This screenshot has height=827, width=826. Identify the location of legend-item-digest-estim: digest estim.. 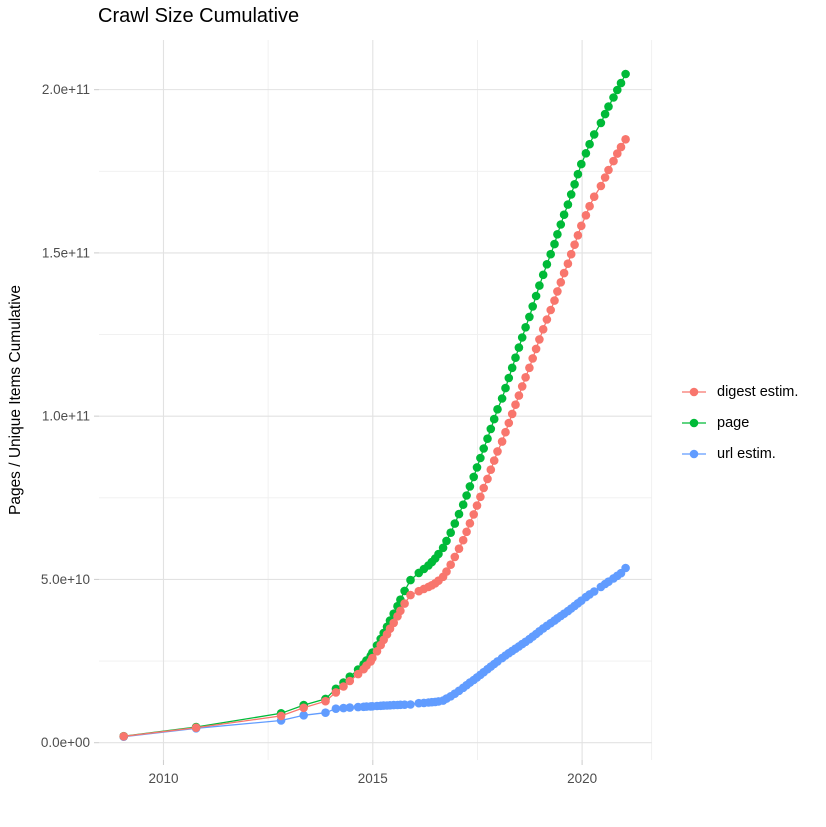
(739, 392).